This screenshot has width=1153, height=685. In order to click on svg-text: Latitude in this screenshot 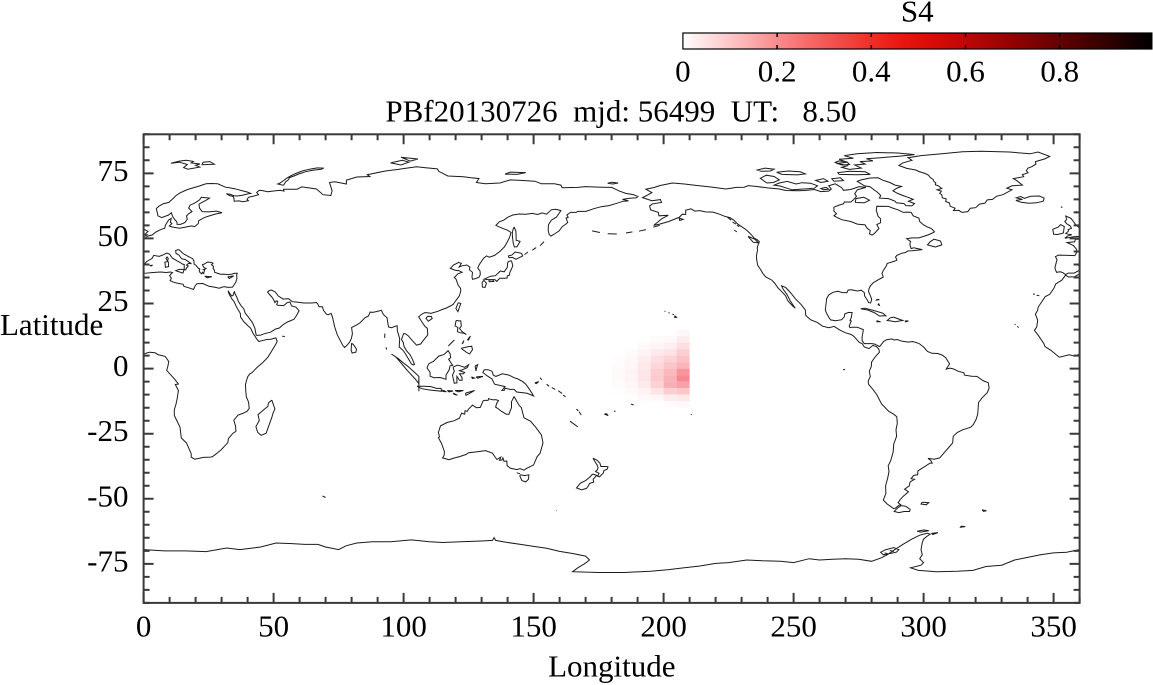, I will do `click(51, 324)`.